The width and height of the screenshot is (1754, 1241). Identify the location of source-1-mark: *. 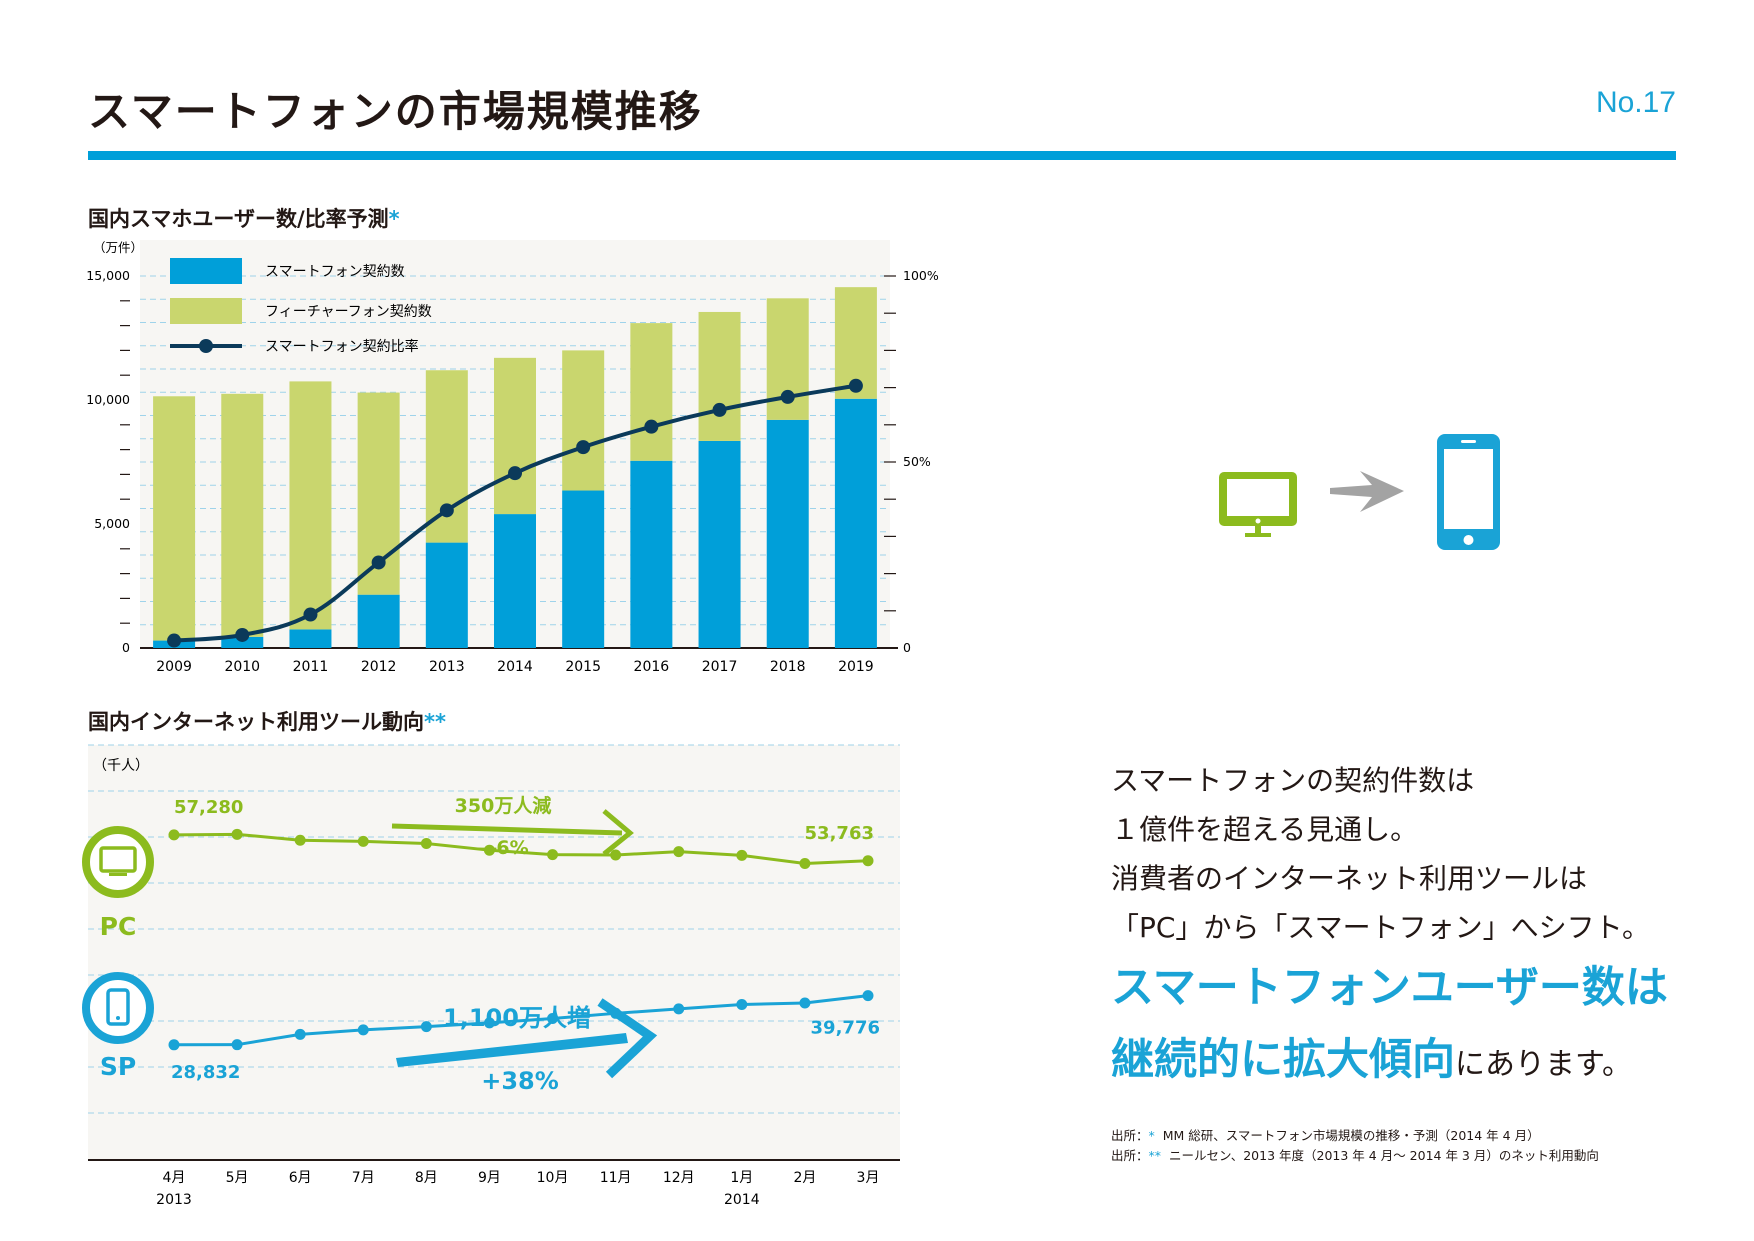
(1151, 1135).